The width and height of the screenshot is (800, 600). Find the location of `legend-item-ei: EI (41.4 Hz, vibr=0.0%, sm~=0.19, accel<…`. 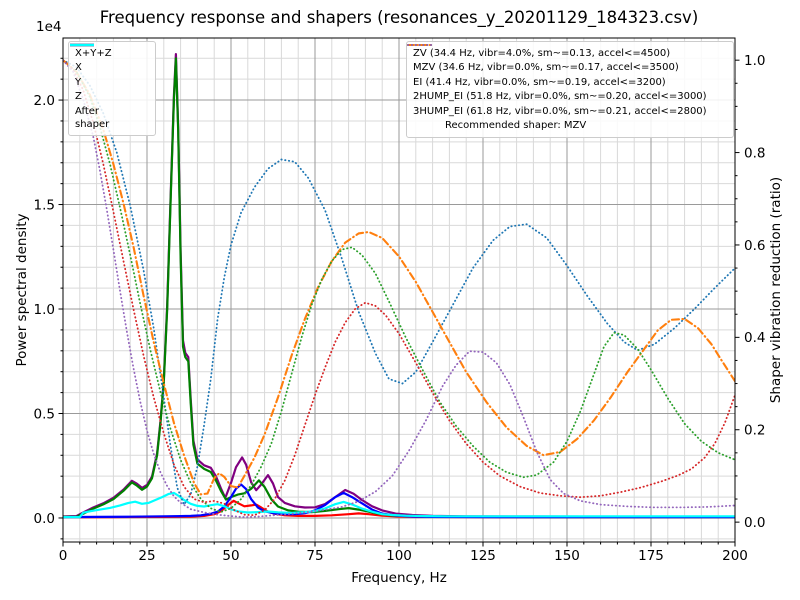

legend-item-ei: EI (41.4 Hz, vibr=0.0%, sm~=0.19, accel<… is located at coordinates (567, 66).